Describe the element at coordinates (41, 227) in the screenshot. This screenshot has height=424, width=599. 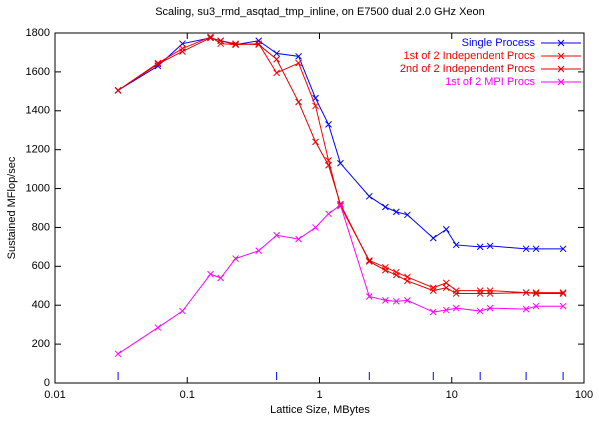
I see `y-tick-label: 800` at that location.